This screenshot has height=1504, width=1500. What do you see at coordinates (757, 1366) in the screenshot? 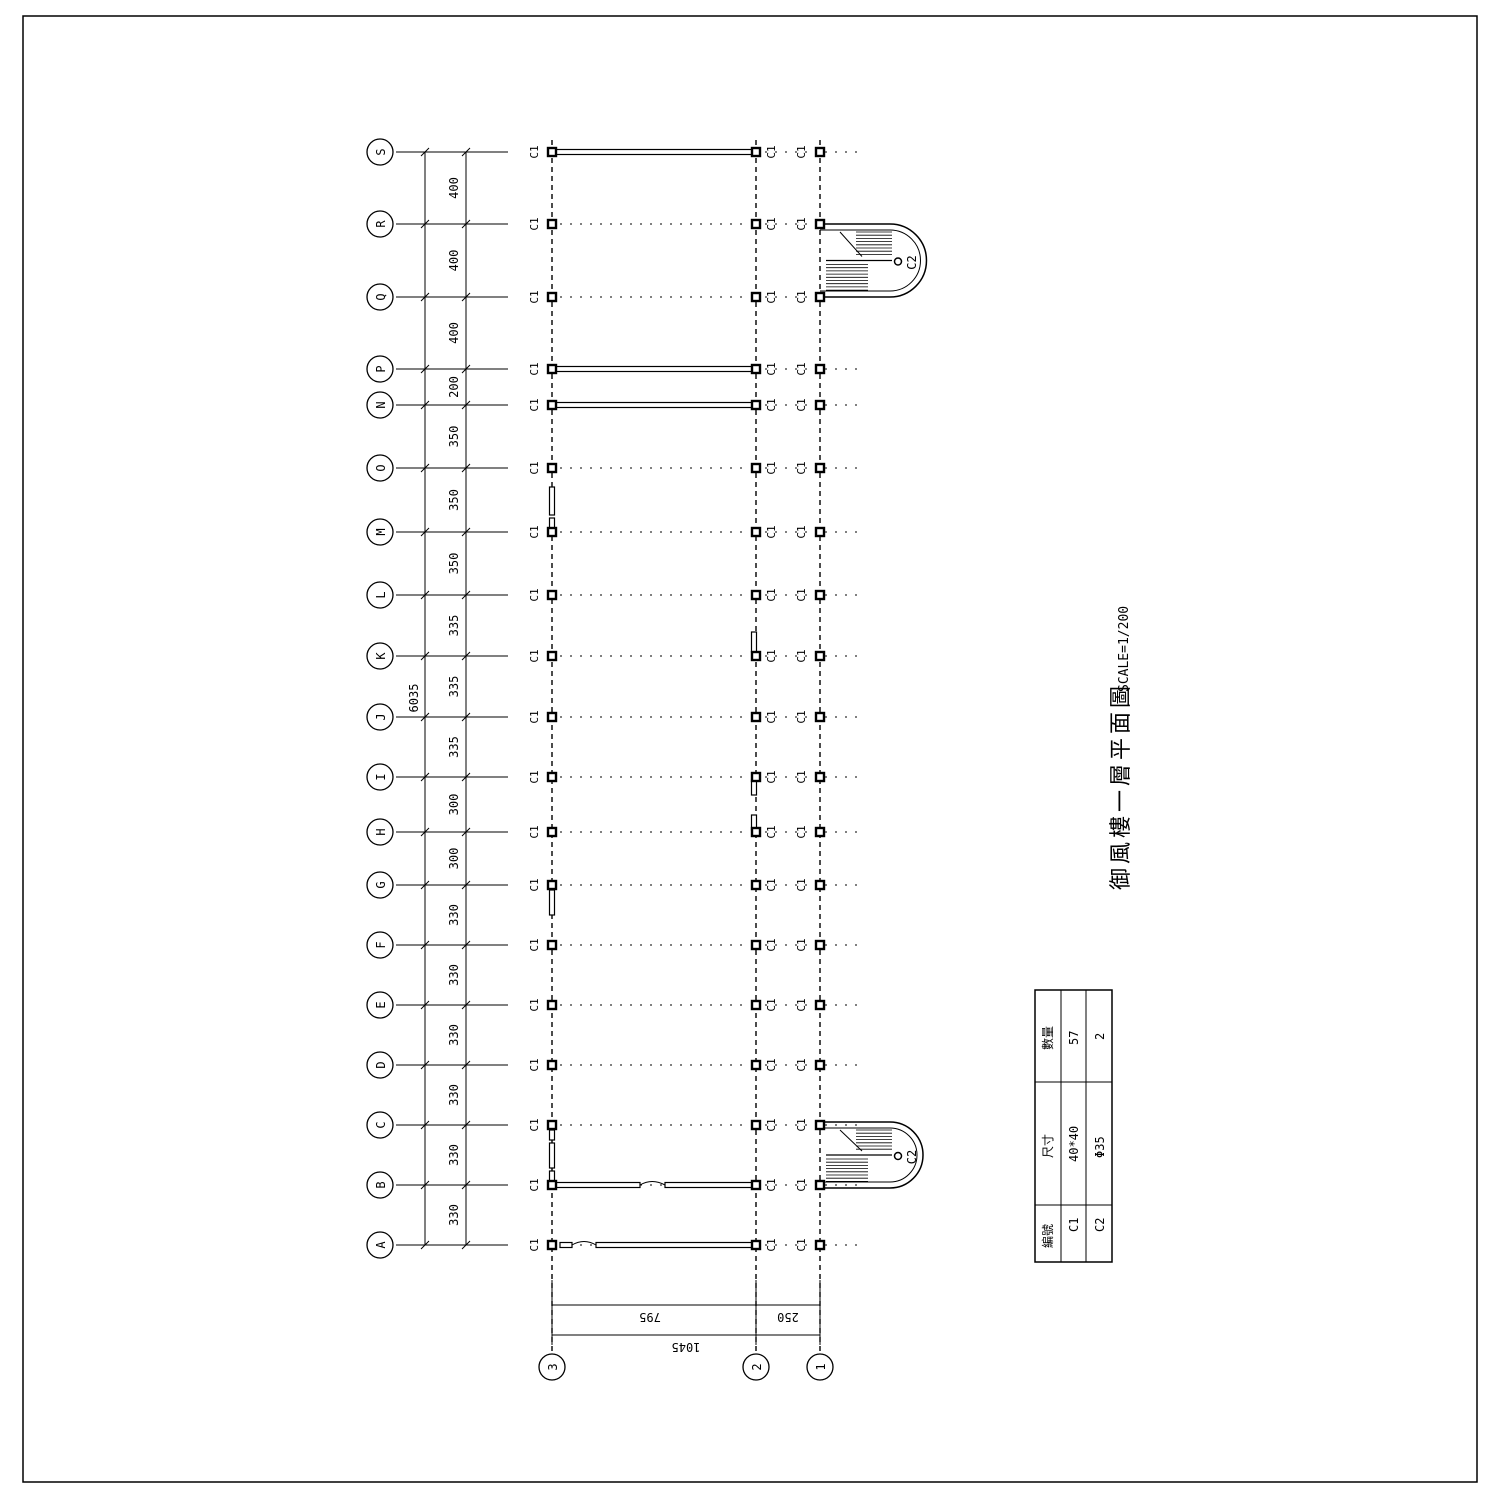
I see `grid-bubble-col-label: 2` at bounding box center [757, 1366].